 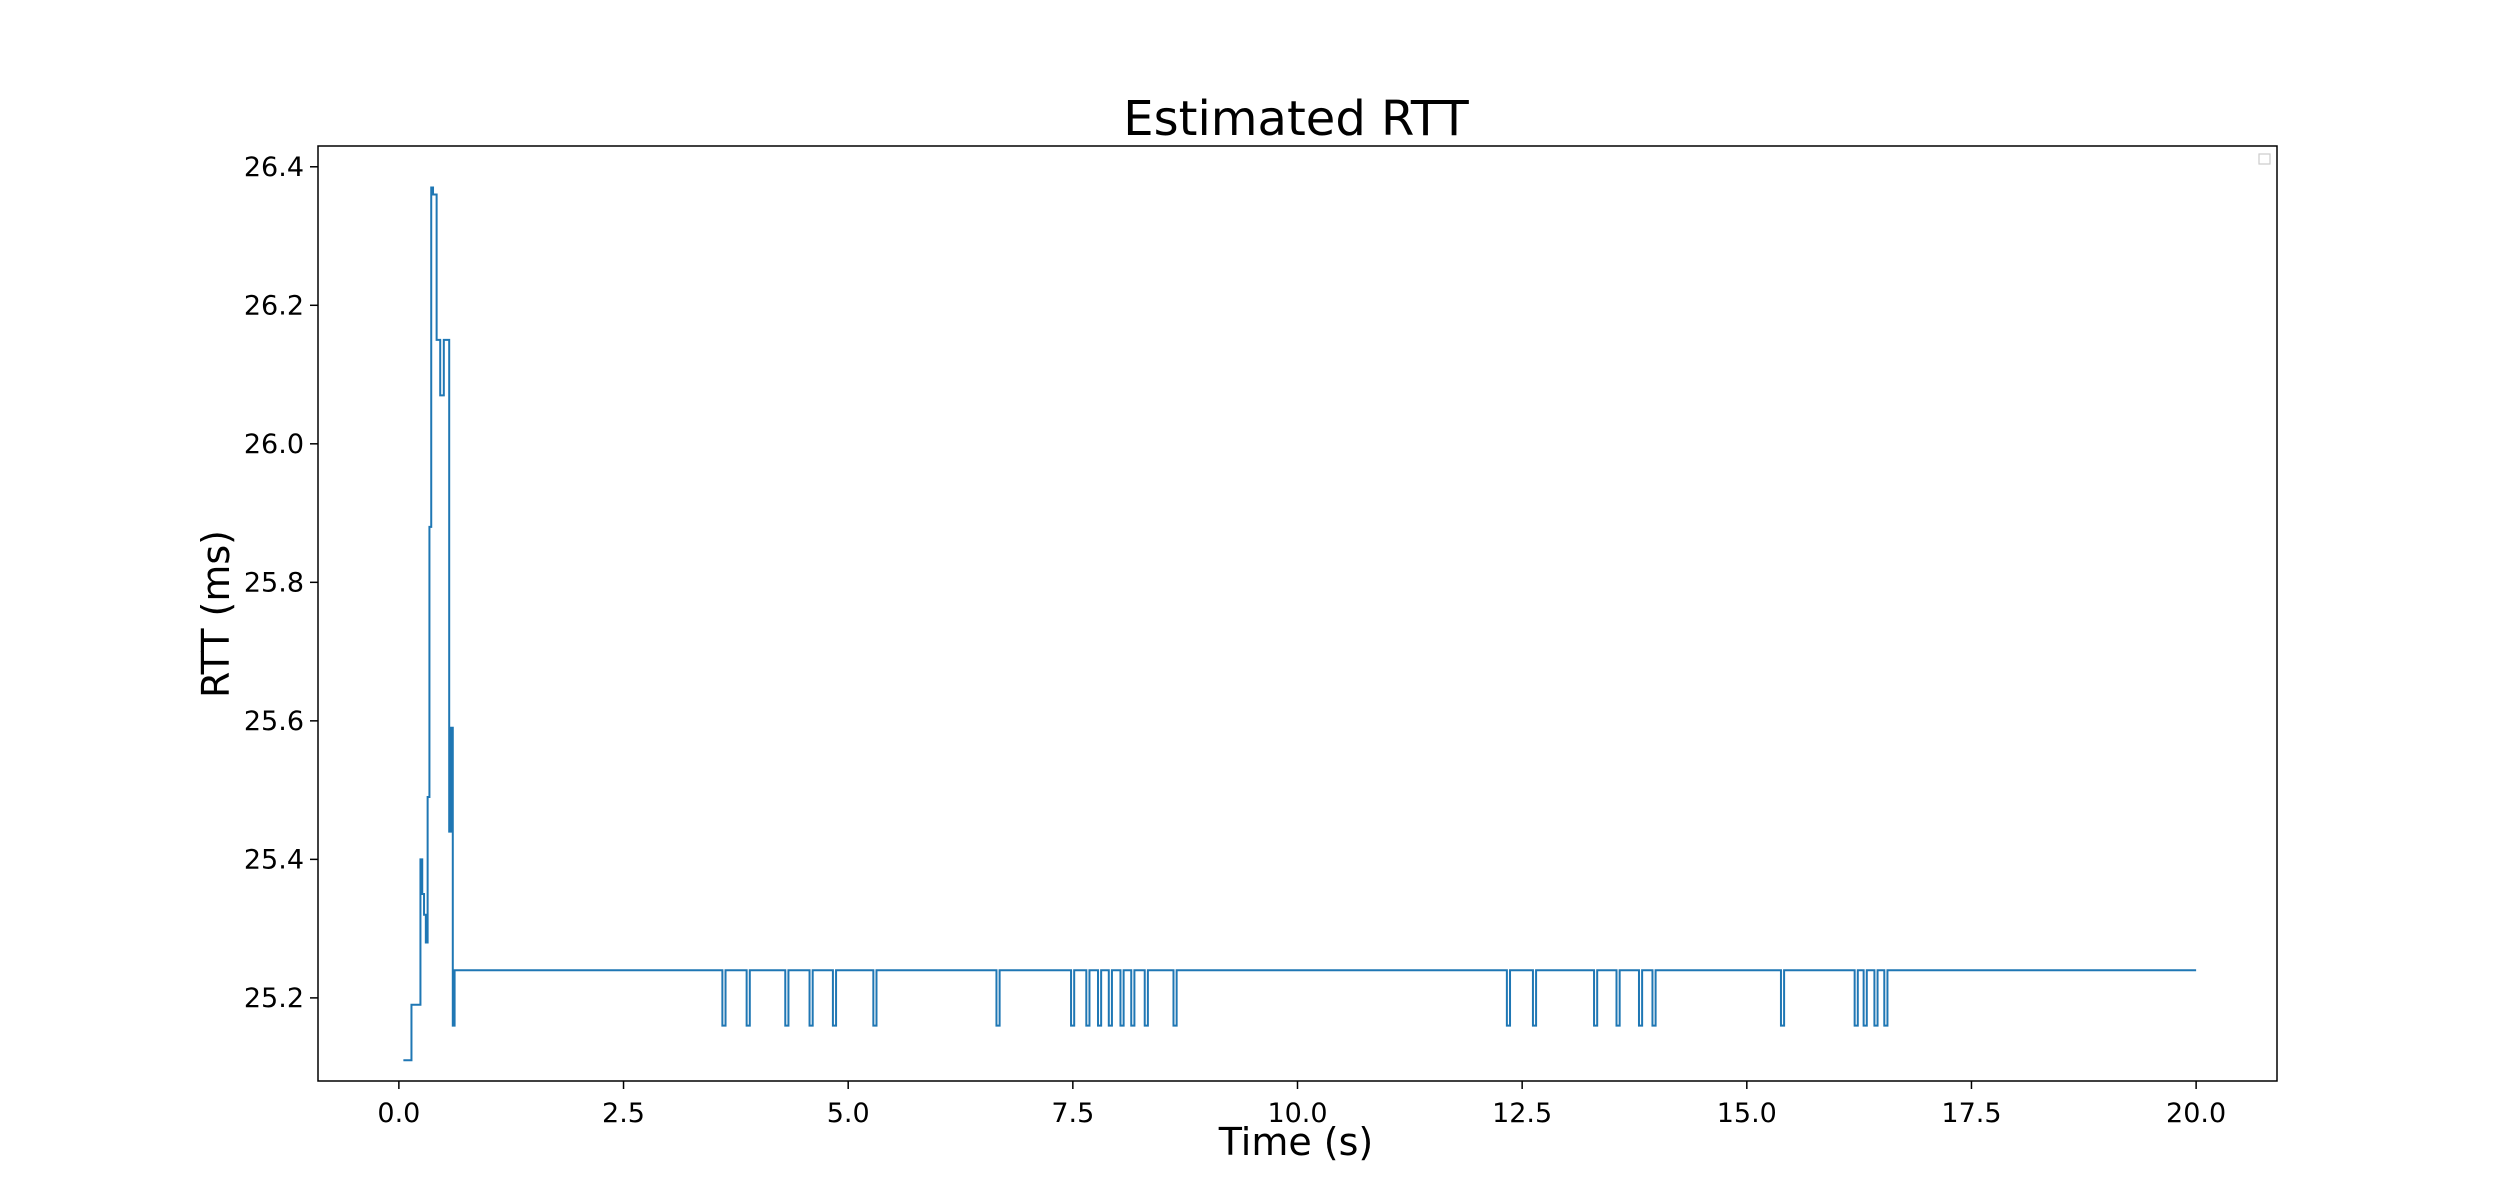 I want to click on x-axis-label: Time (s), so click(x=1296, y=1142).